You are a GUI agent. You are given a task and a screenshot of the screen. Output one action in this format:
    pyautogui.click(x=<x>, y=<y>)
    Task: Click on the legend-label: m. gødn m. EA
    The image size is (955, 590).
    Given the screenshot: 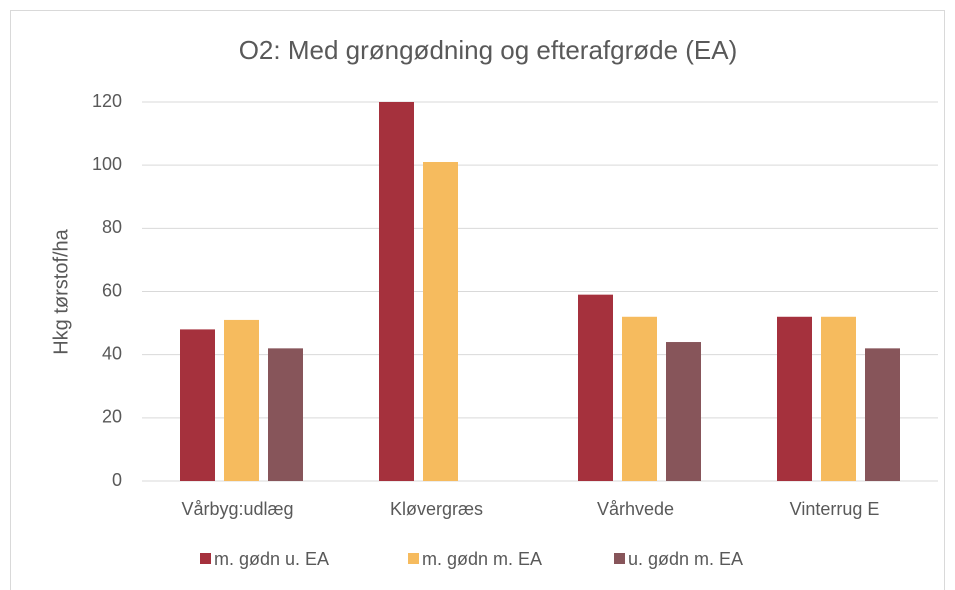 What is the action you would take?
    pyautogui.click(x=482, y=559)
    